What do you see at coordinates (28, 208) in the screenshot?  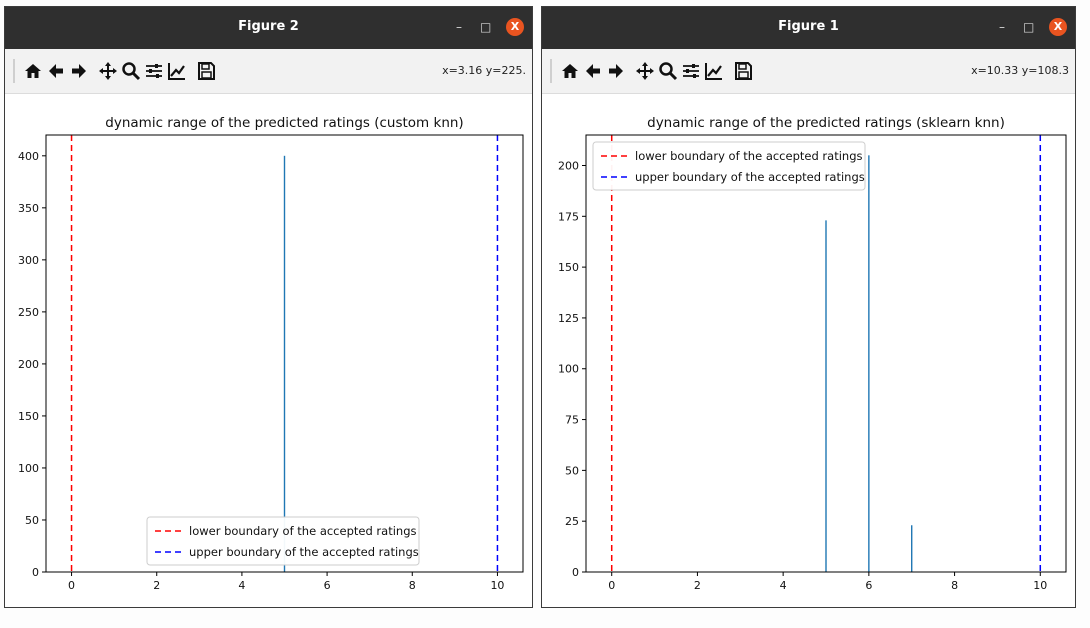 I see `y-tick-label: 350` at bounding box center [28, 208].